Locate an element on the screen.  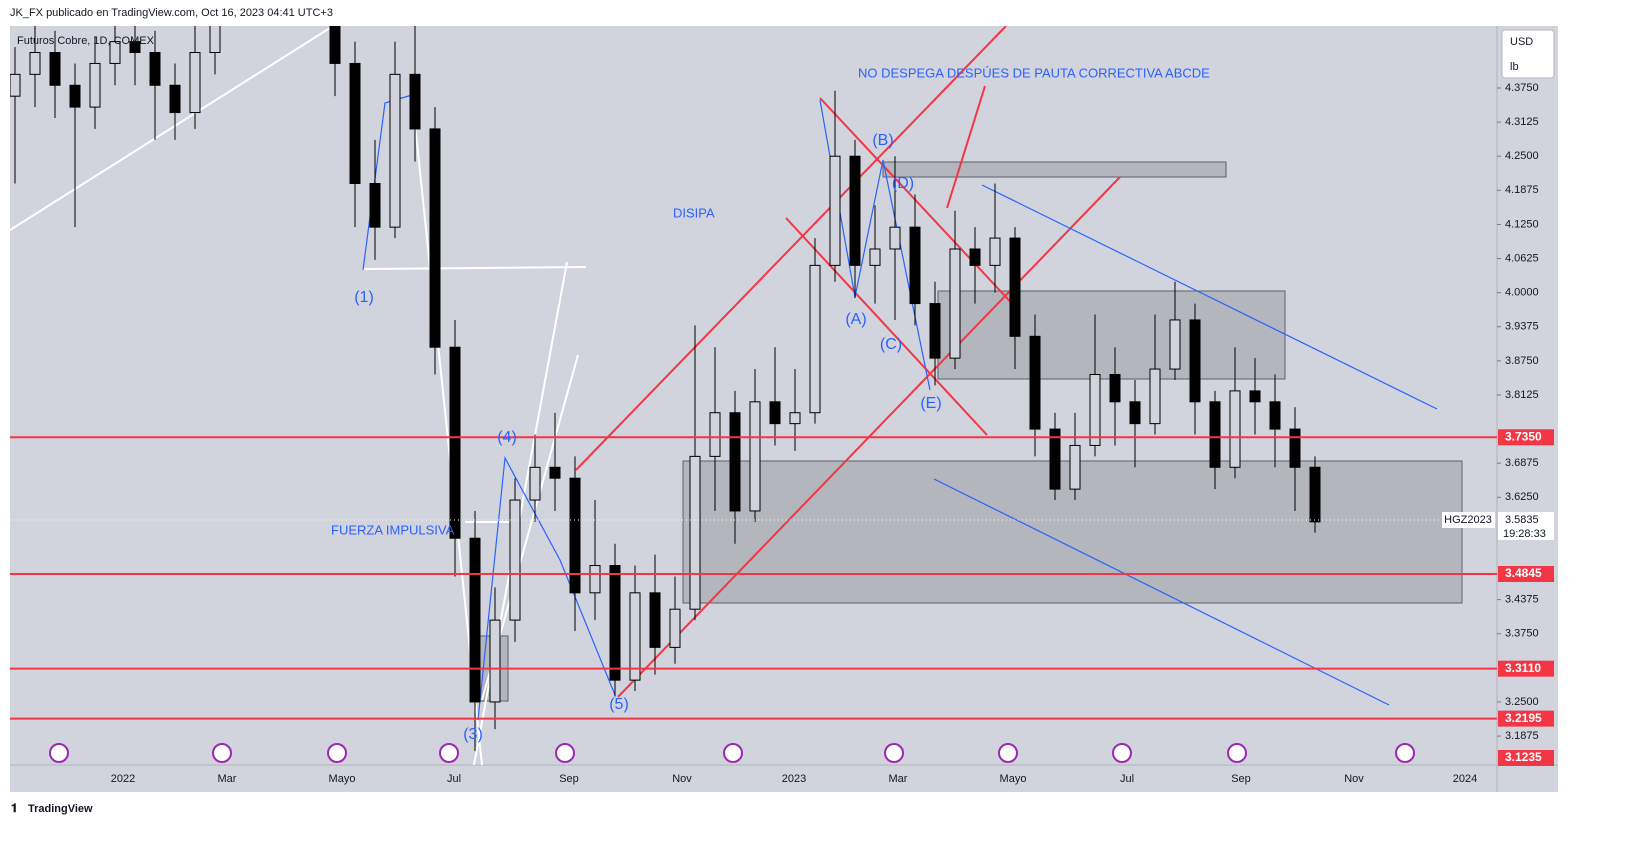
x-tick-label: Sep is located at coordinates (569, 779).